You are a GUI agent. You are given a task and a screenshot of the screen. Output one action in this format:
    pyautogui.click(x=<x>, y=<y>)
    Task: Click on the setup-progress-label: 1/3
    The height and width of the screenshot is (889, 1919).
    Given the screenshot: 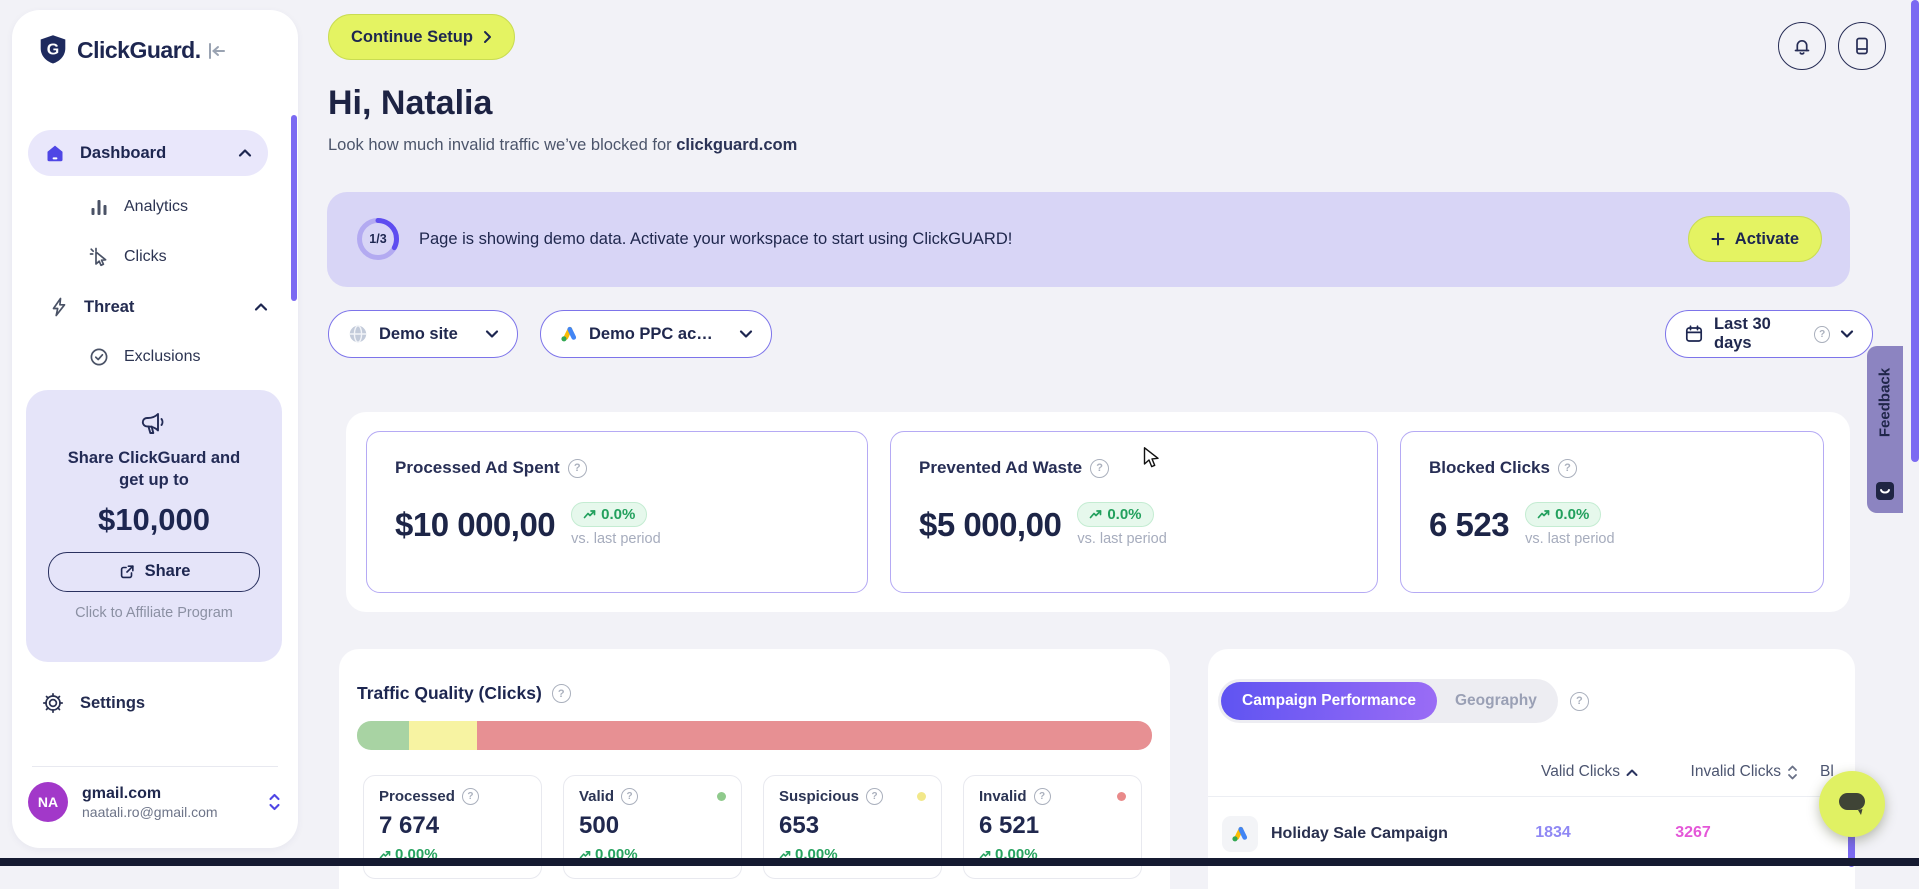 What is the action you would take?
    pyautogui.click(x=378, y=239)
    